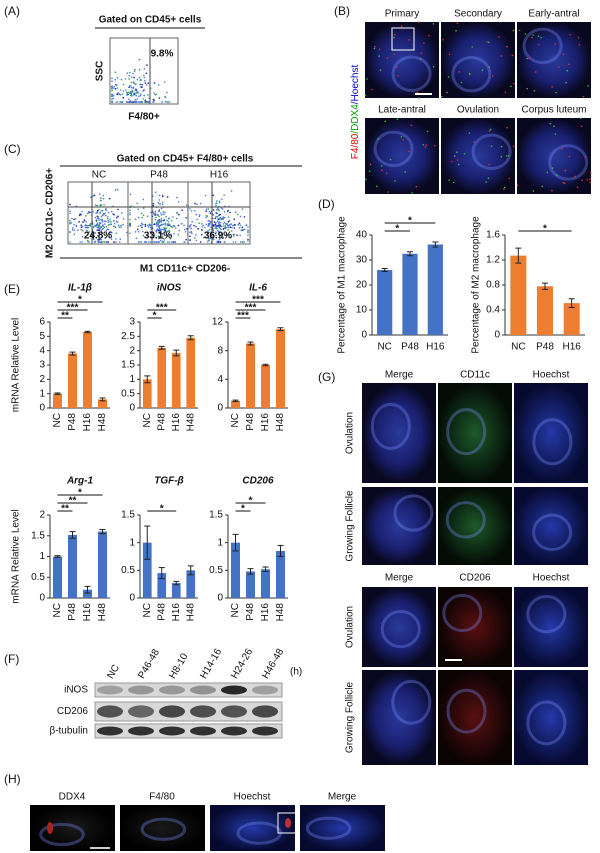 The image size is (600, 853). What do you see at coordinates (132, 542) in the screenshot?
I see `y-tick-label: 1` at bounding box center [132, 542].